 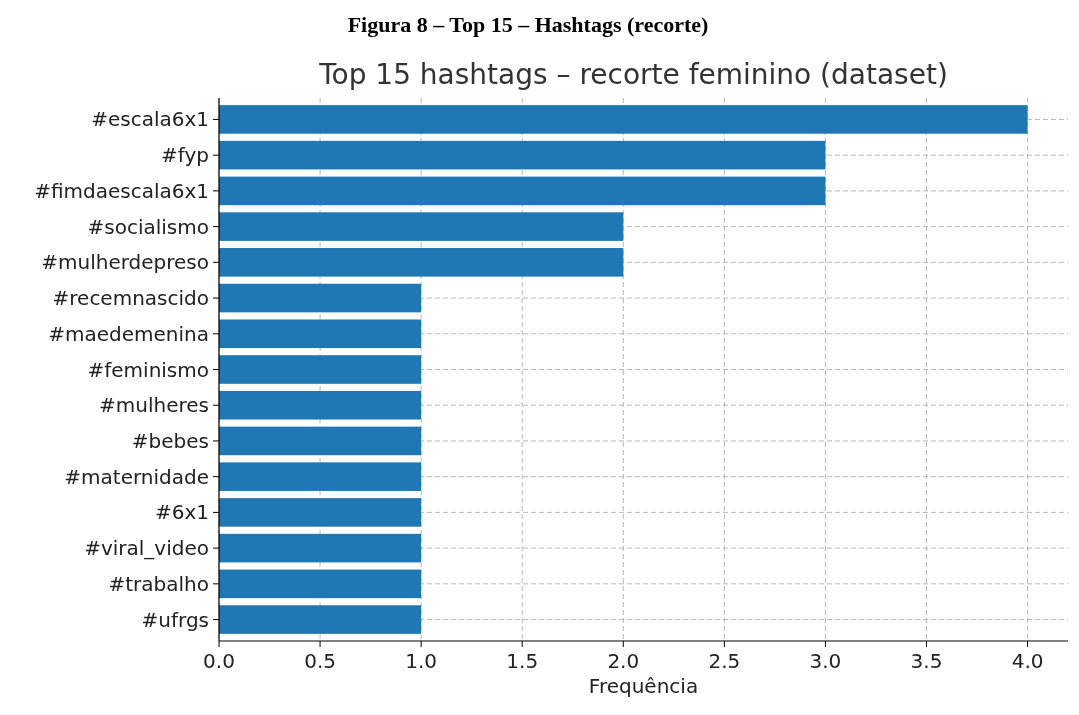 I want to click on y-tick-label: #maternidade, so click(x=136, y=476).